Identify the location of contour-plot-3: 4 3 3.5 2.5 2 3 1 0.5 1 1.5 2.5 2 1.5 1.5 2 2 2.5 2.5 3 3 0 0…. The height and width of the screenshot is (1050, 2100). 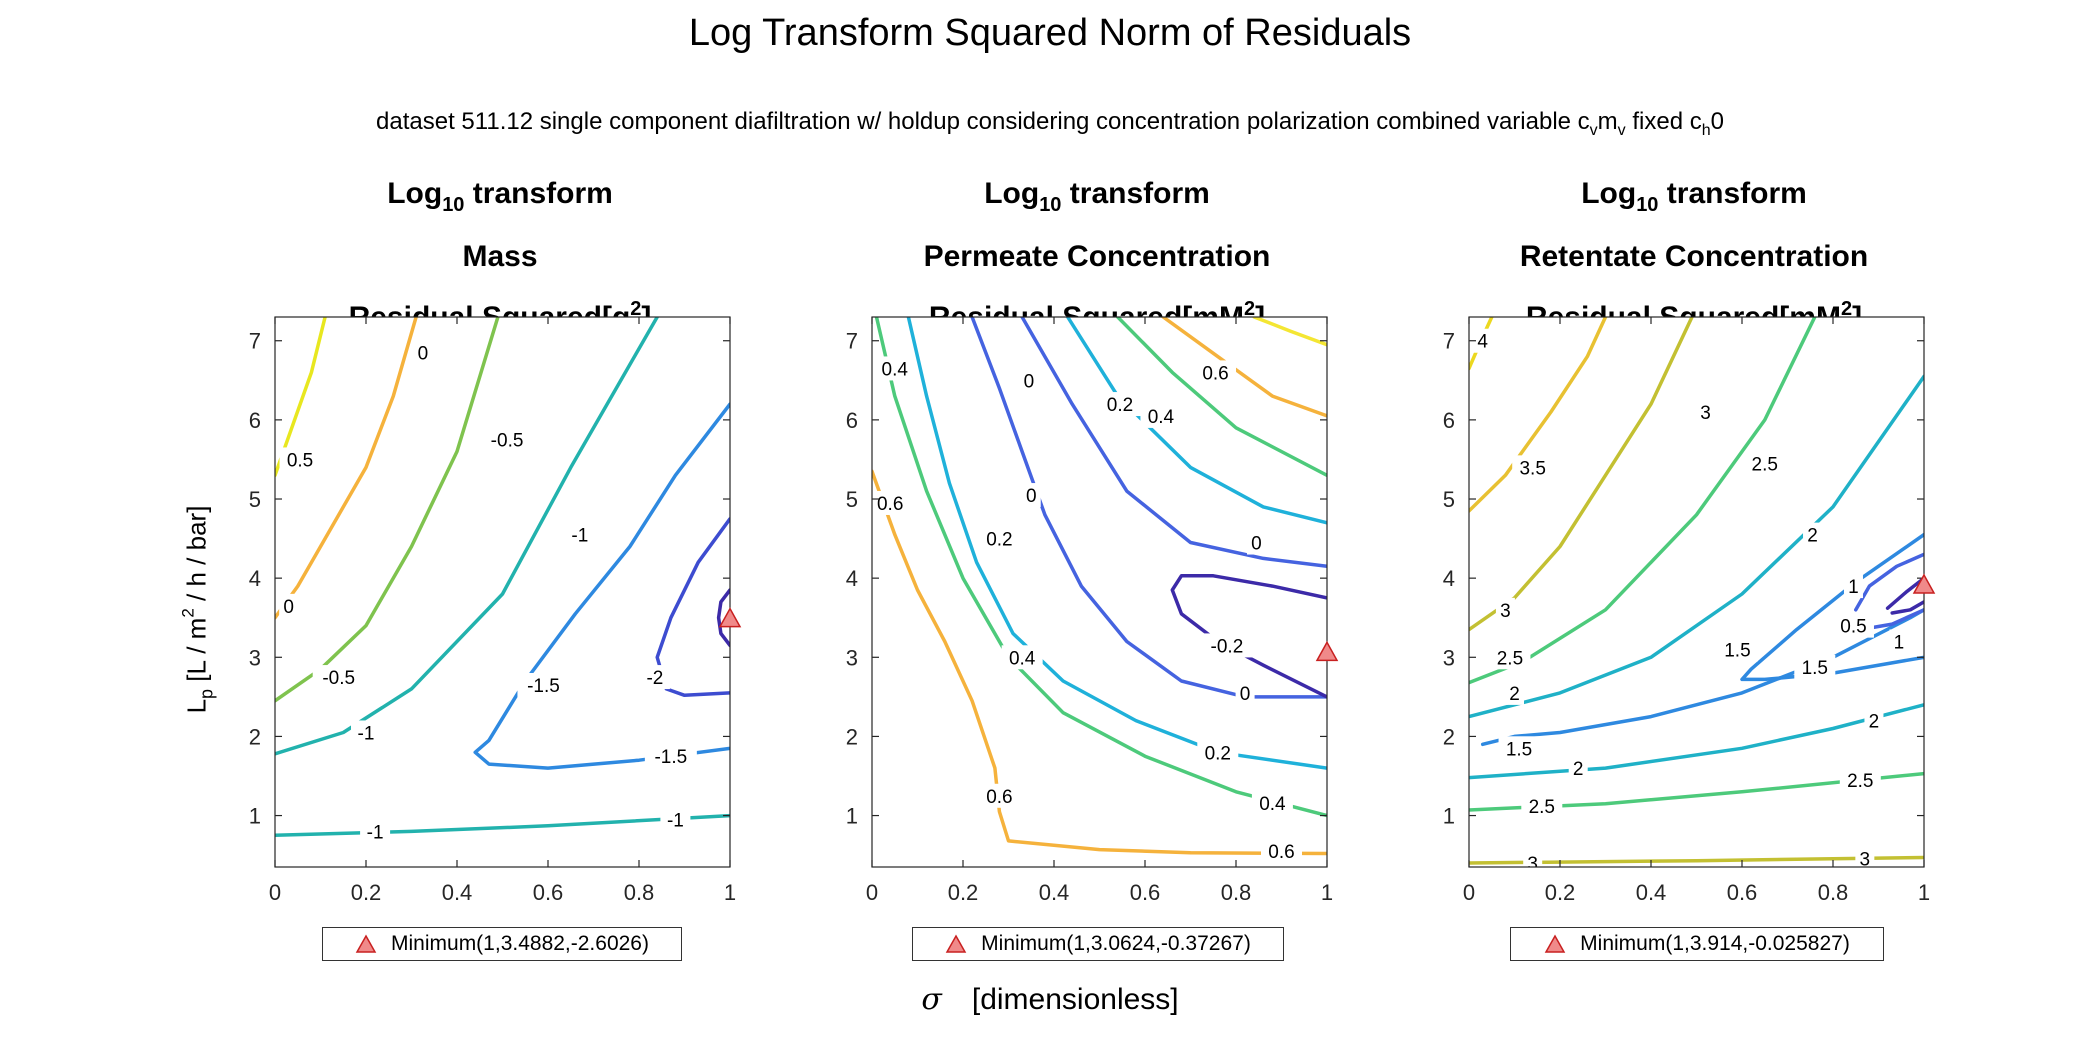
(1689, 610).